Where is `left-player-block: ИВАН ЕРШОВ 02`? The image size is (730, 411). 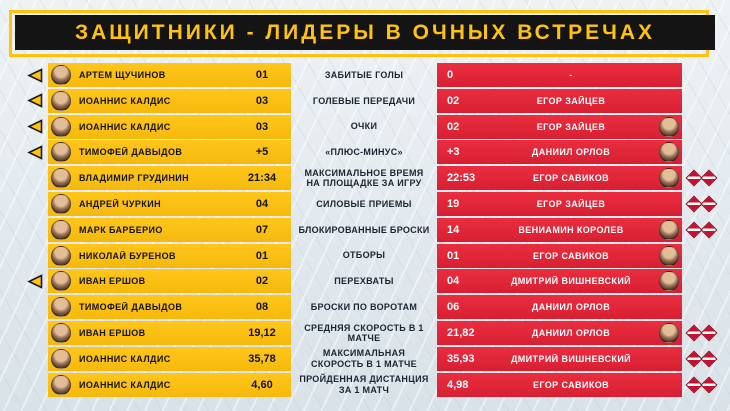
left-player-block: ИВАН ЕРШОВ 02 is located at coordinates (169, 281).